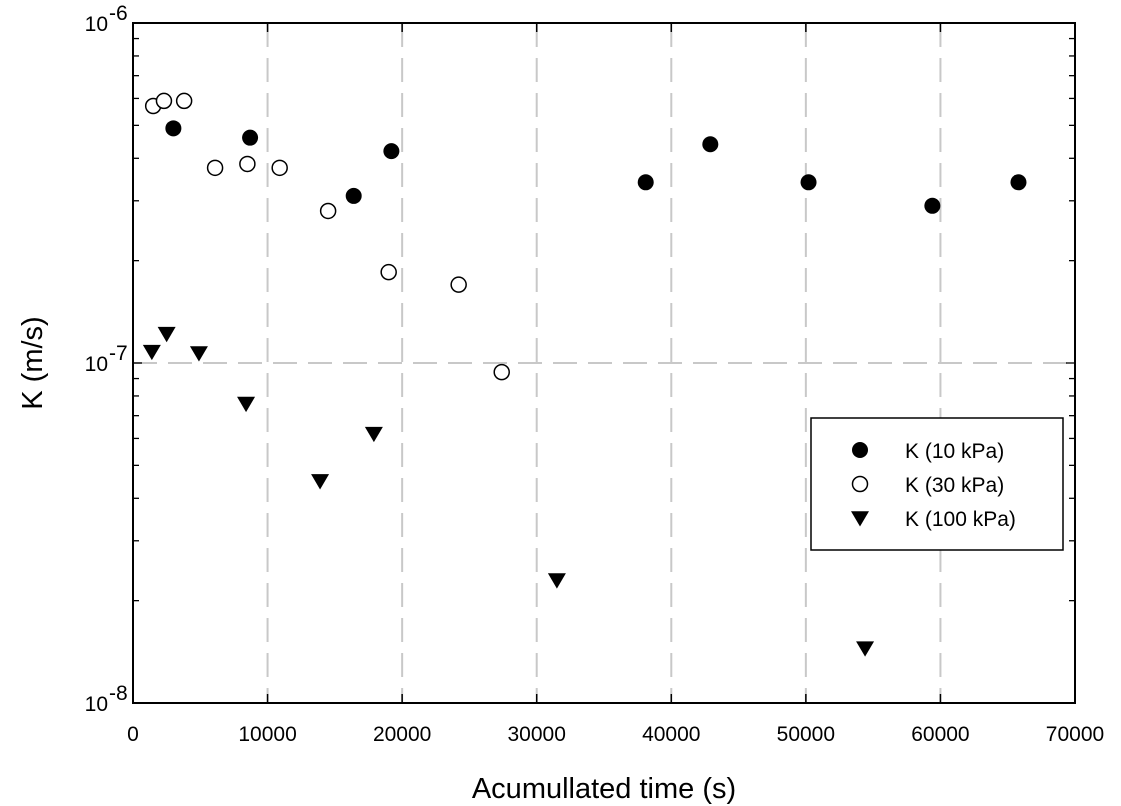 The width and height of the screenshot is (1121, 806). What do you see at coordinates (118, 13) in the screenshot?
I see `y-tick-label-exponent: -6` at bounding box center [118, 13].